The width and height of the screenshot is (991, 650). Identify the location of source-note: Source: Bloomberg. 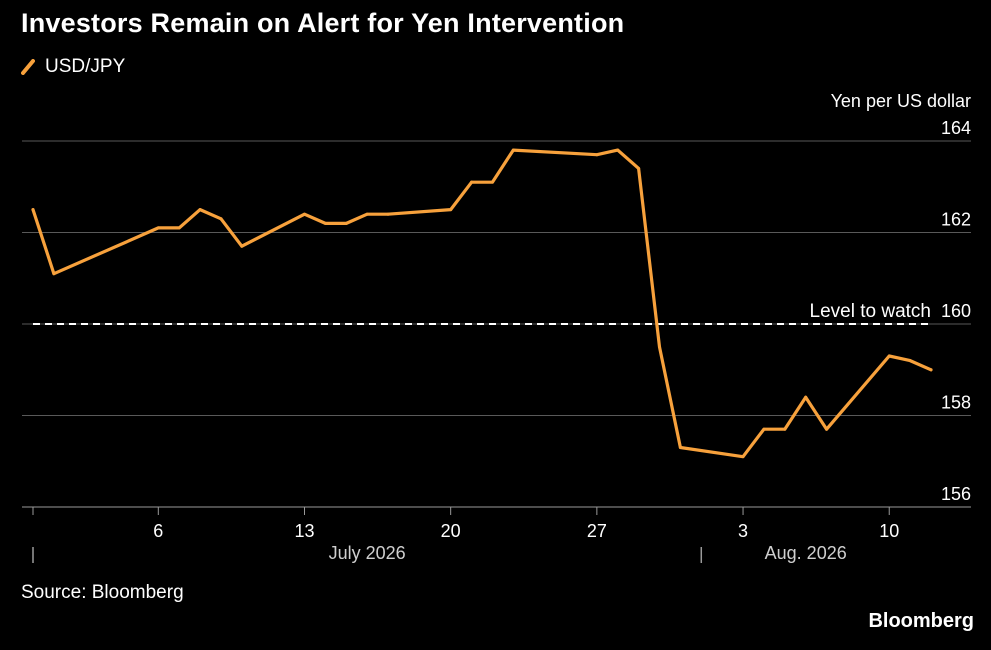
(102, 592).